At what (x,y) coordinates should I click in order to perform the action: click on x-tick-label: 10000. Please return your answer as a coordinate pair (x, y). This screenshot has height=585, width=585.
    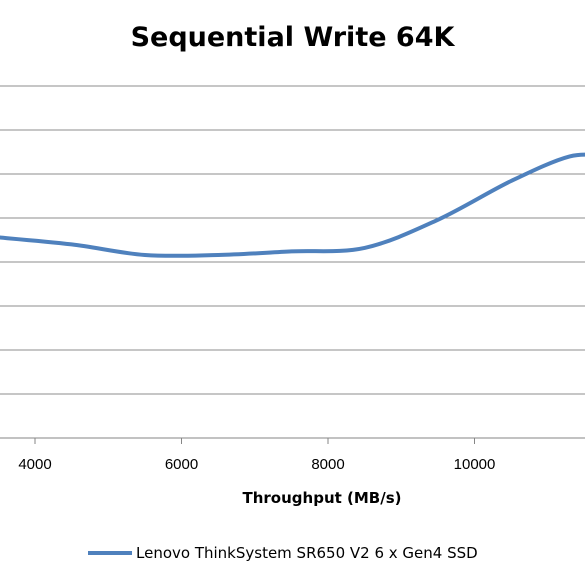
    Looking at the image, I should click on (475, 464).